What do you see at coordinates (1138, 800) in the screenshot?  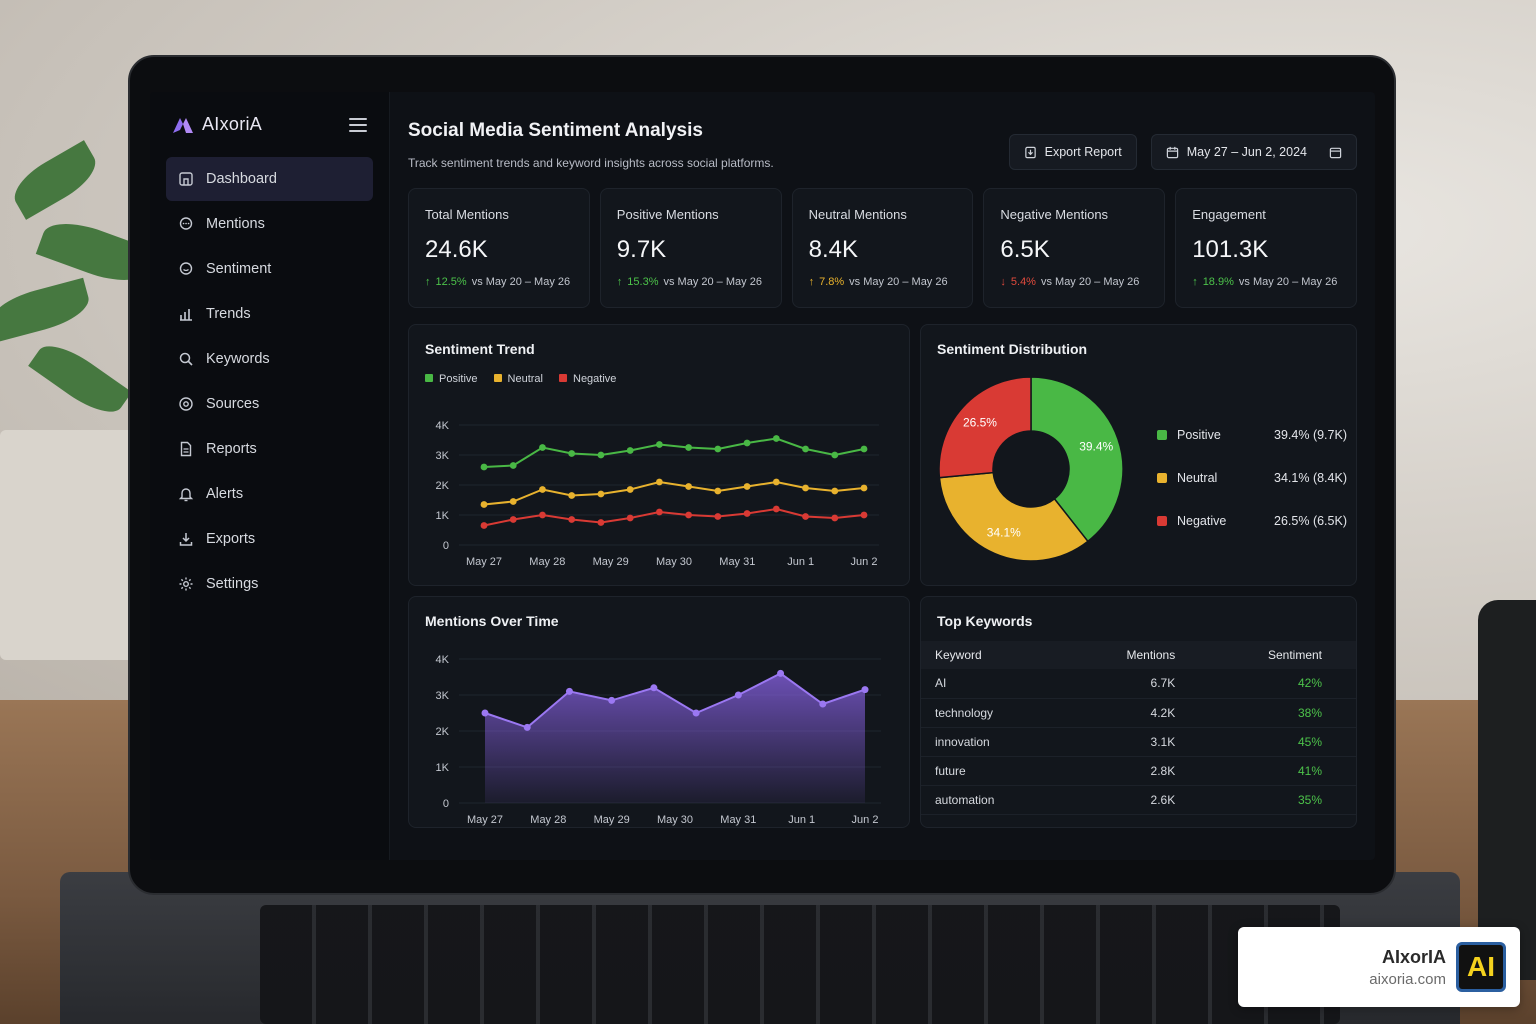 I see `table-row: automation 2.6K 35%` at bounding box center [1138, 800].